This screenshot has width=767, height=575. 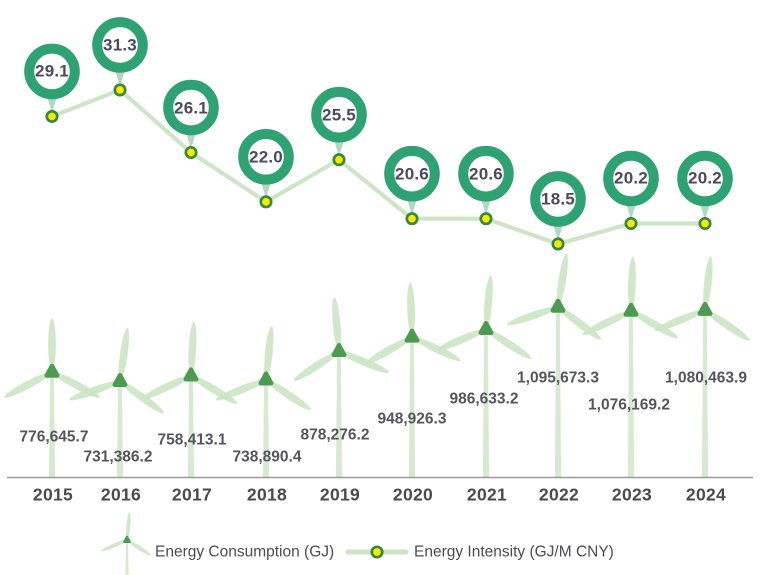 I want to click on legend-intensity-dot, so click(x=377, y=552).